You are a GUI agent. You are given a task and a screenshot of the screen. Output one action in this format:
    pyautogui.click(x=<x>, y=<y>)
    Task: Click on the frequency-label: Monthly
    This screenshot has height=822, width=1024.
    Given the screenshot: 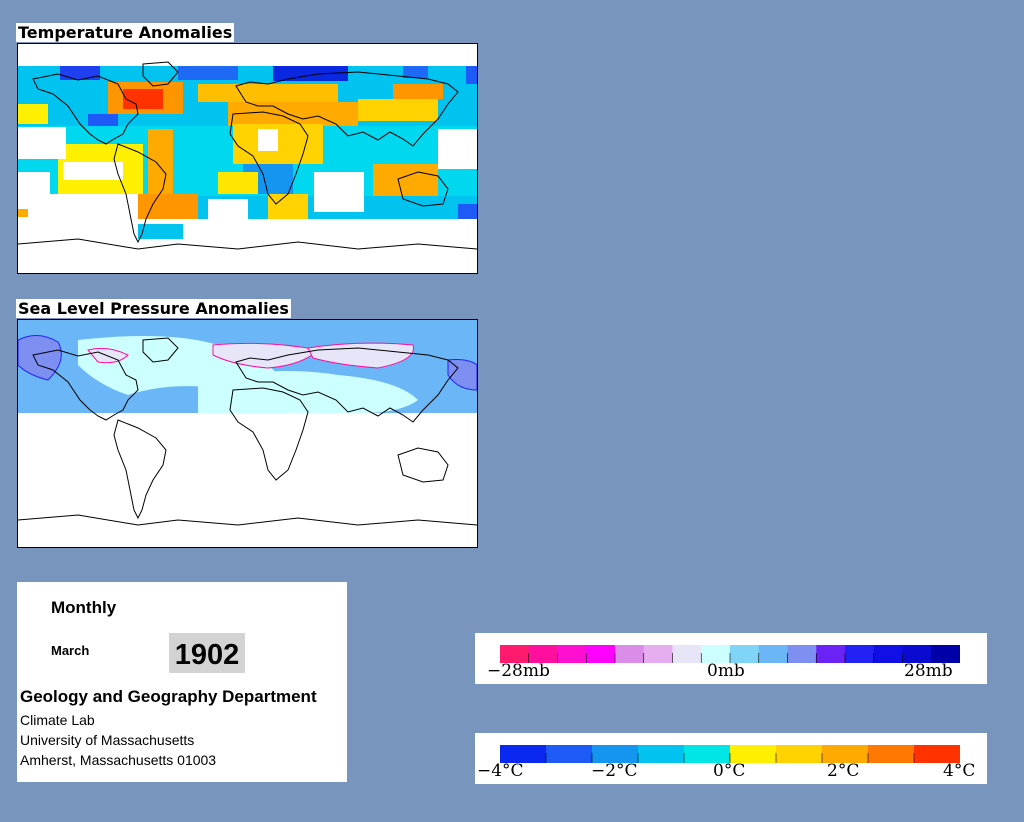 What is the action you would take?
    pyautogui.click(x=84, y=607)
    